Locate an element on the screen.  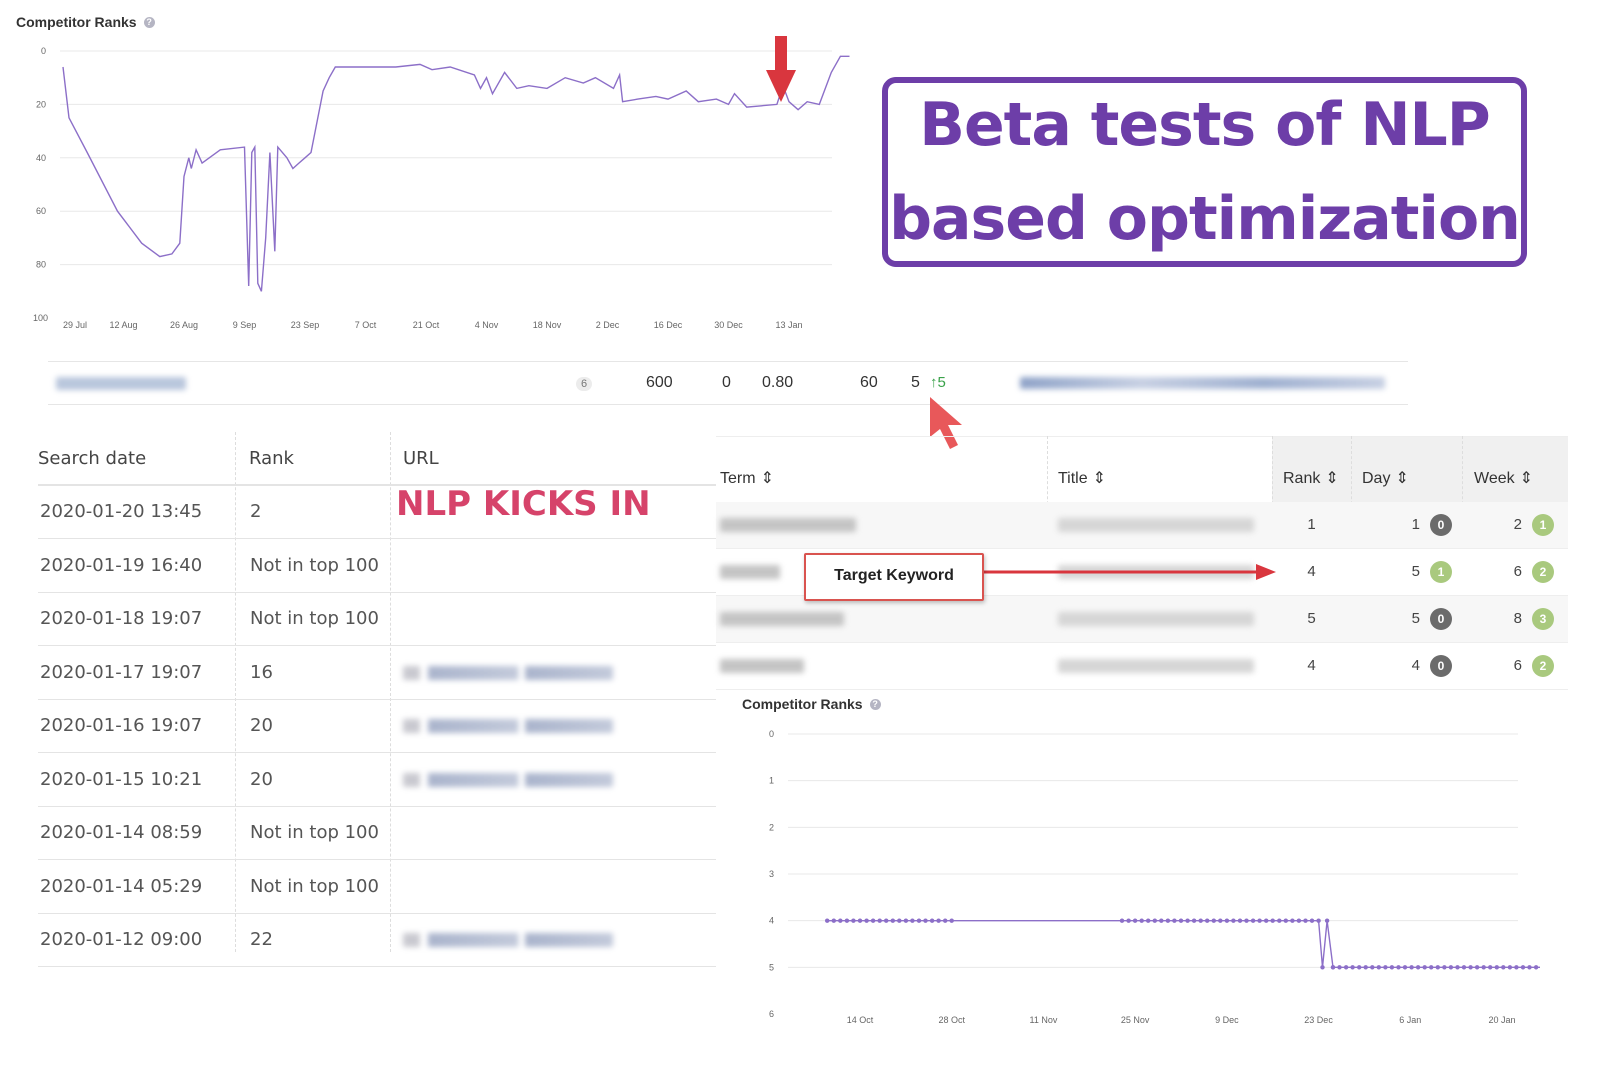
header-term: Term ⇕ is located at coordinates (747, 470).